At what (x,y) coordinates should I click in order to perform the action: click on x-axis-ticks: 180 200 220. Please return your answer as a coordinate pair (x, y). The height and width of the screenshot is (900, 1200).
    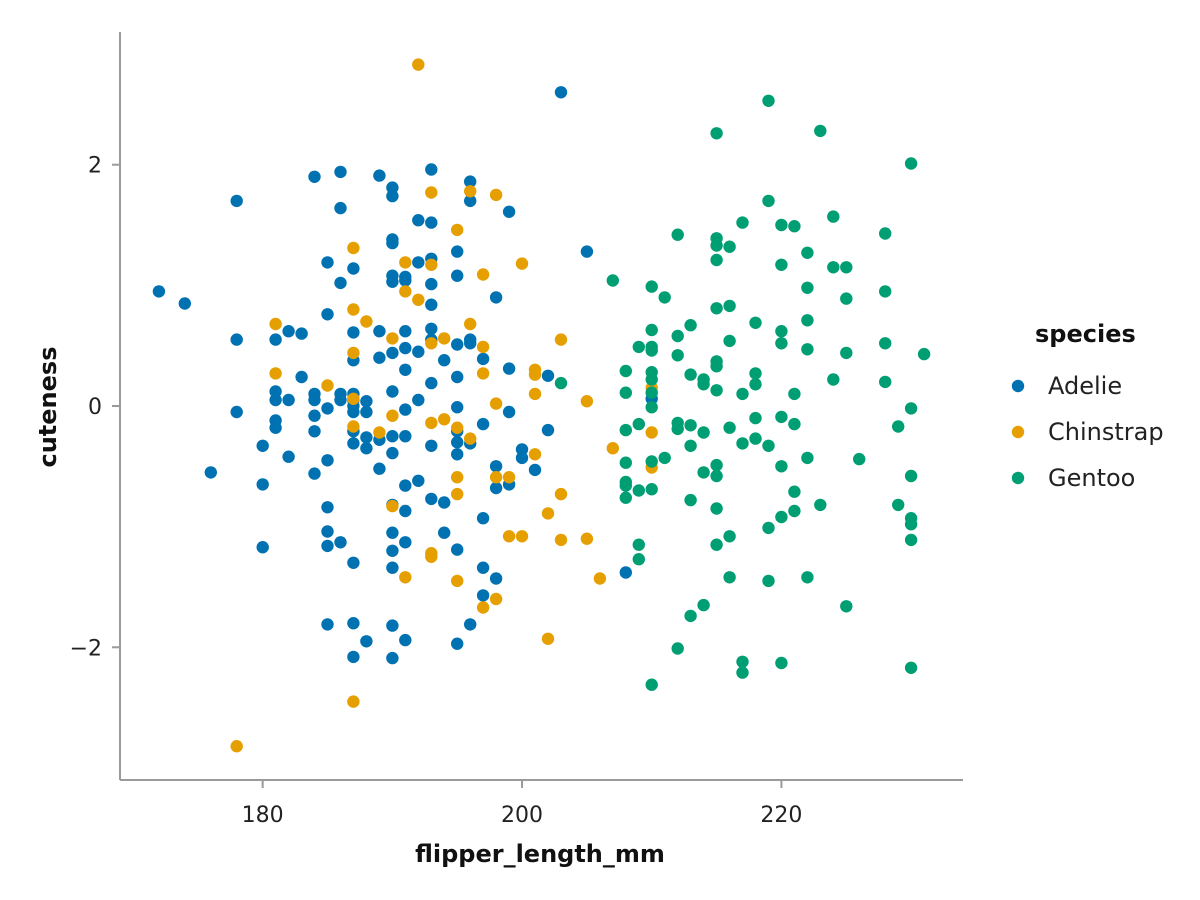
    Looking at the image, I should click on (522, 804).